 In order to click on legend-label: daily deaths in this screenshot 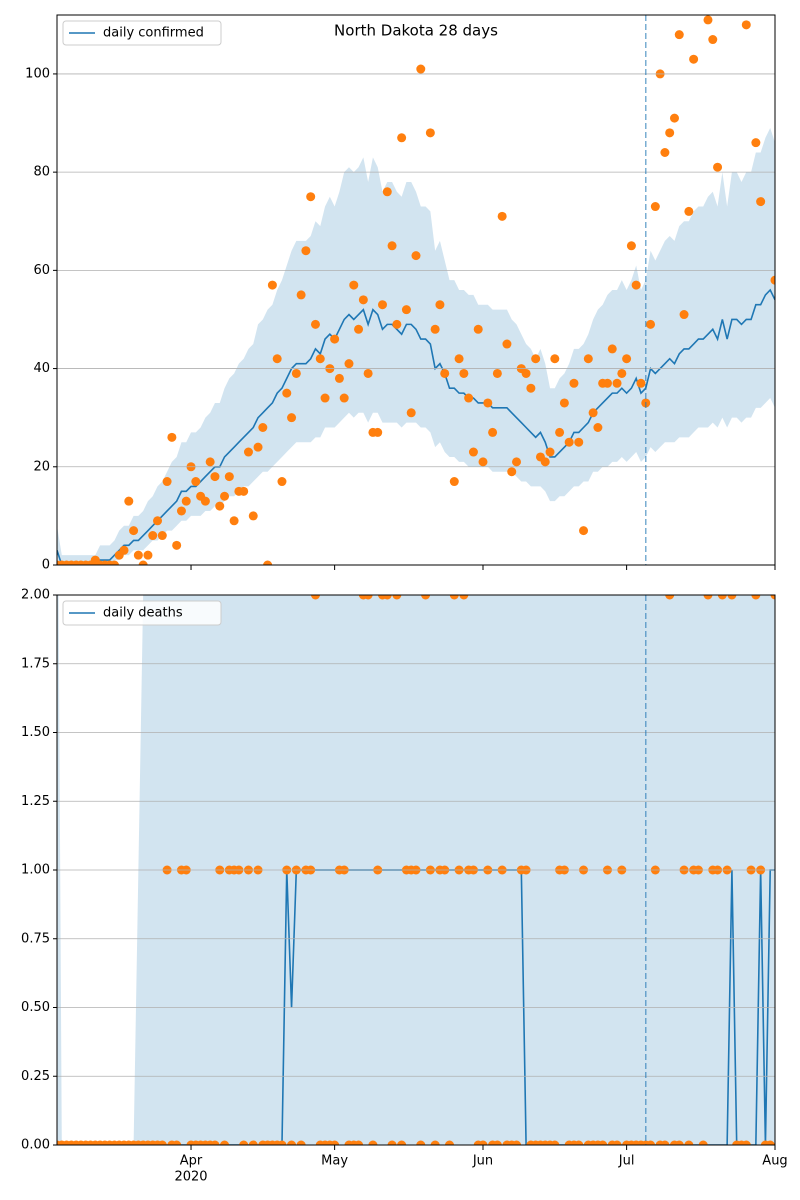, I will do `click(143, 613)`.